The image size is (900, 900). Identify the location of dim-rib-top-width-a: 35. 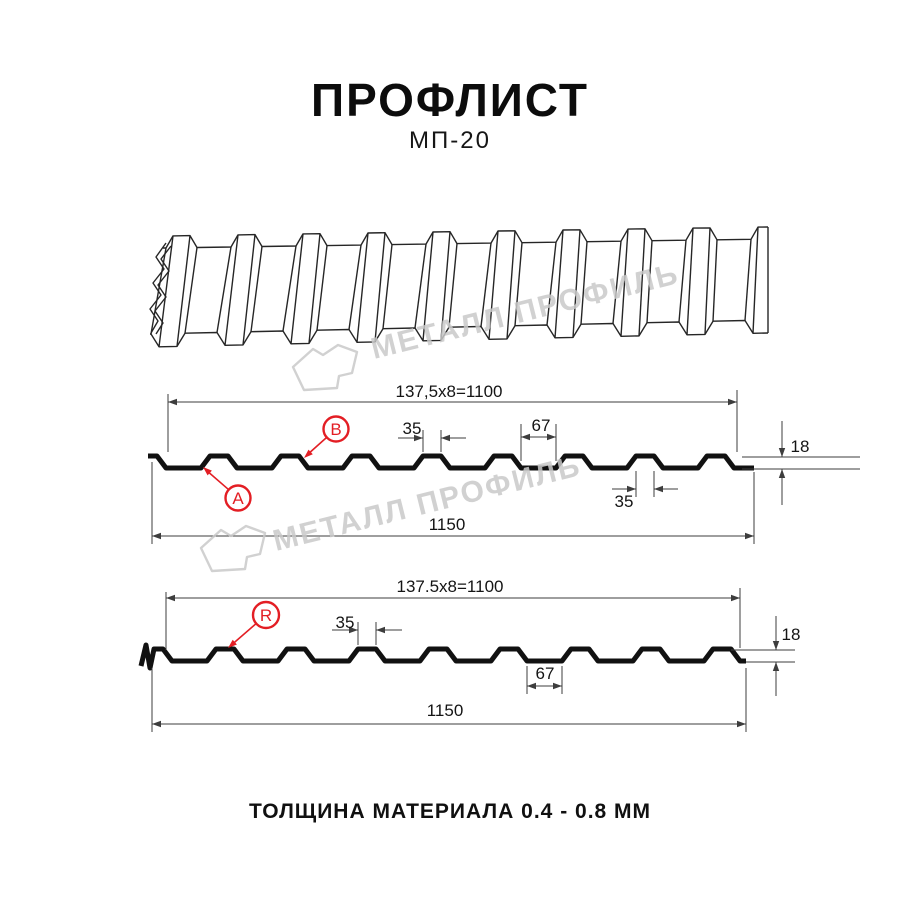
(412, 428).